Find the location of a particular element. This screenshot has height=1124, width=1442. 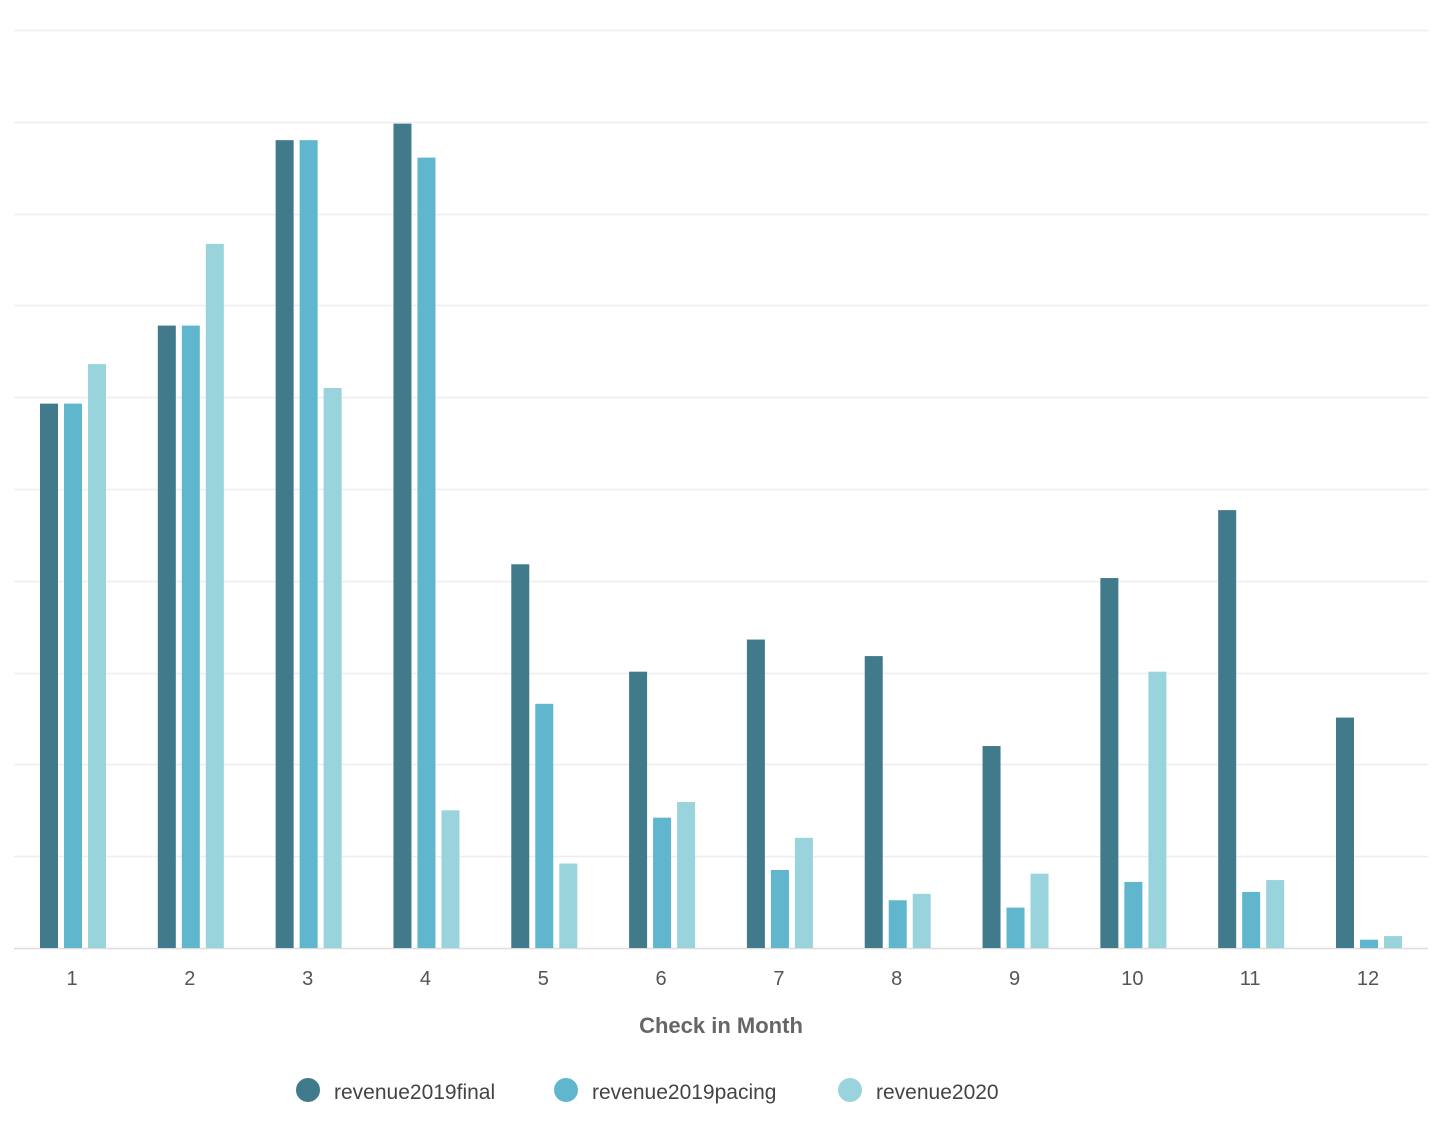

x-tick-label: 12 is located at coordinates (1368, 979).